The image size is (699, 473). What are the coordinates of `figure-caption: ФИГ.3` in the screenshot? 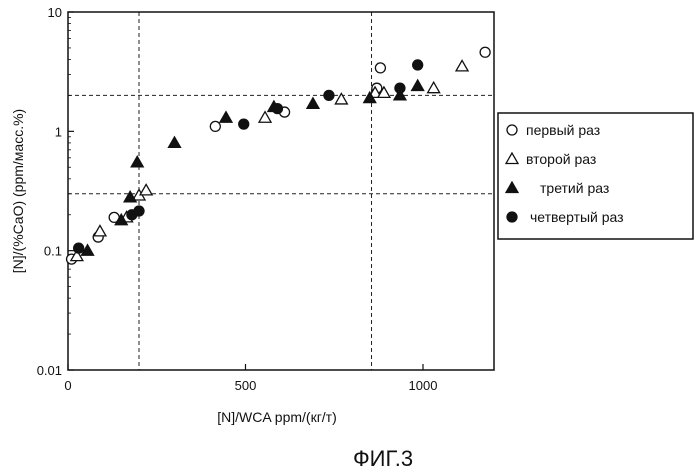 It's located at (383, 458).